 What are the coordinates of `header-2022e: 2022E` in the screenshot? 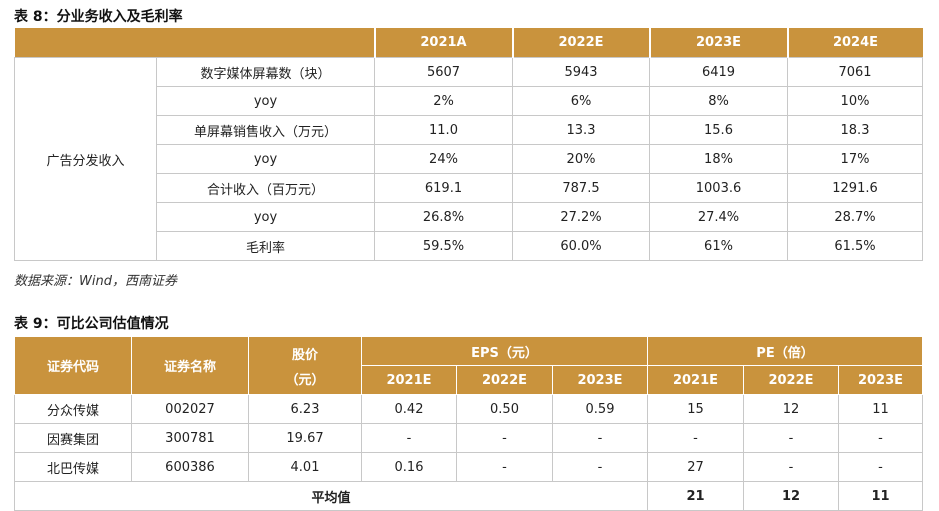 It's located at (580, 43).